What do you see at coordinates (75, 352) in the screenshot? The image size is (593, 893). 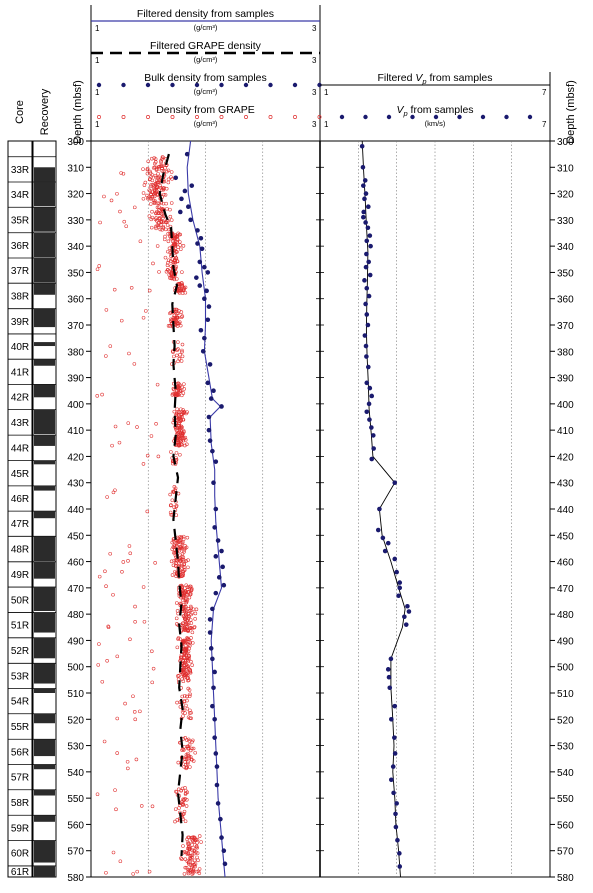 I see `depth-tick-label-left: 380` at bounding box center [75, 352].